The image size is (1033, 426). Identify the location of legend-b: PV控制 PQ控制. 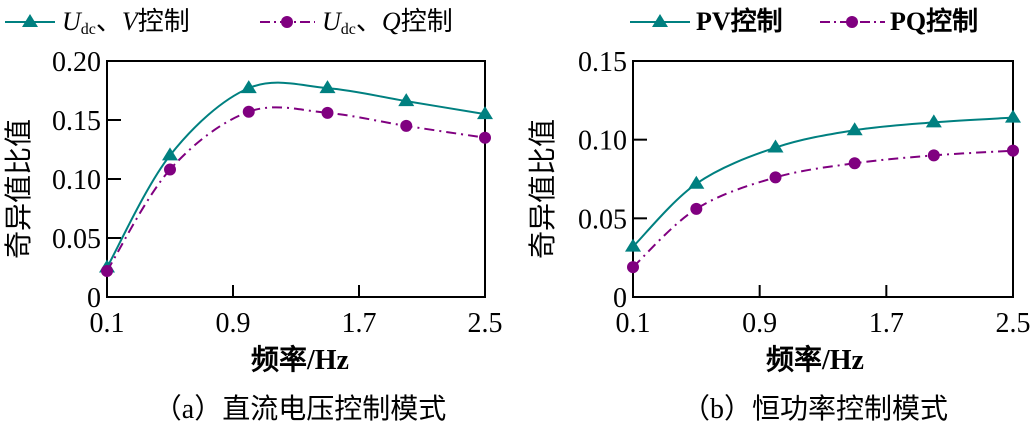
(804, 21).